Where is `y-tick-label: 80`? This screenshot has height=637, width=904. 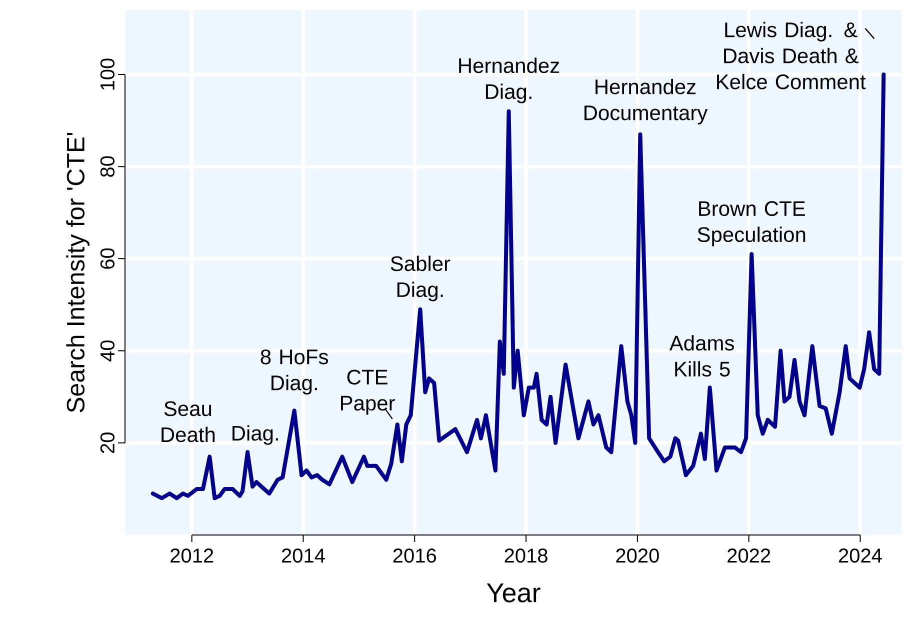
y-tick-label: 80 is located at coordinates (107, 166).